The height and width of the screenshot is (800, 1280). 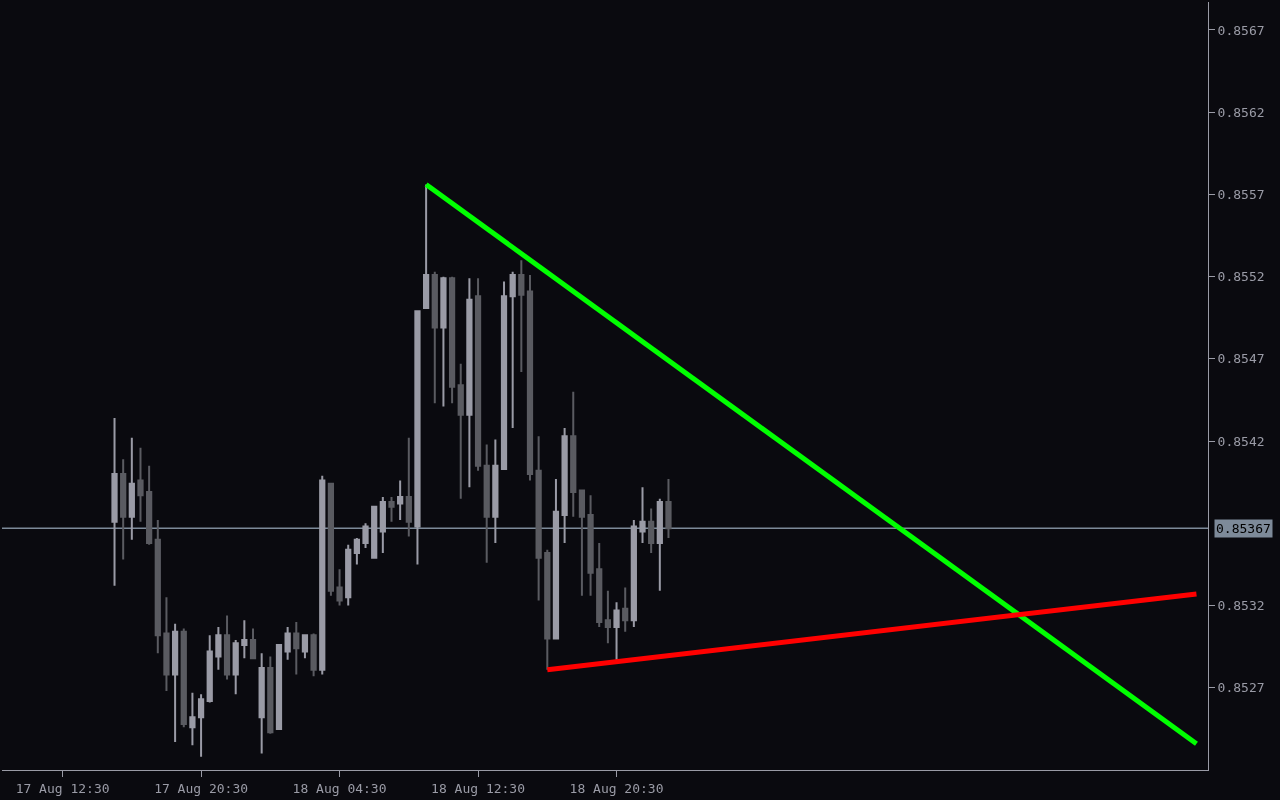 I want to click on y-tick-label: 0.8542, so click(x=1241, y=441).